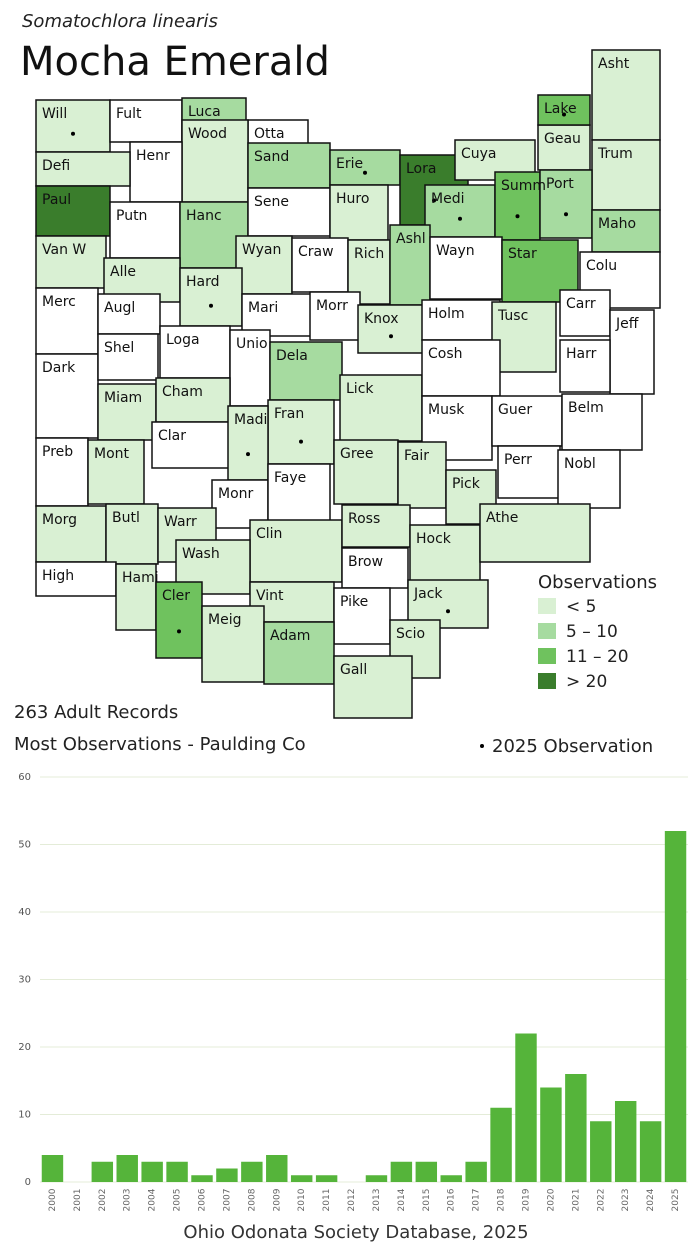  I want to click on county-label: Cuya, so click(479, 154).